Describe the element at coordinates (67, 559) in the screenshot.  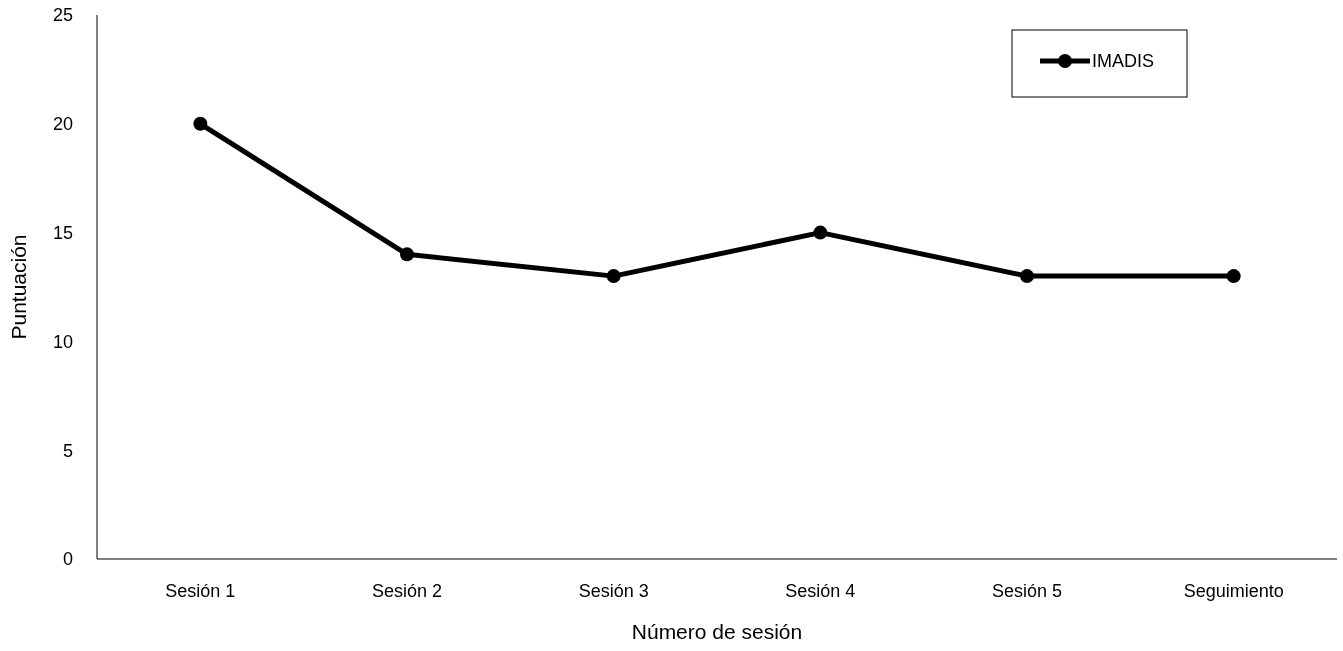
I see `y-tick-label: 0` at that location.